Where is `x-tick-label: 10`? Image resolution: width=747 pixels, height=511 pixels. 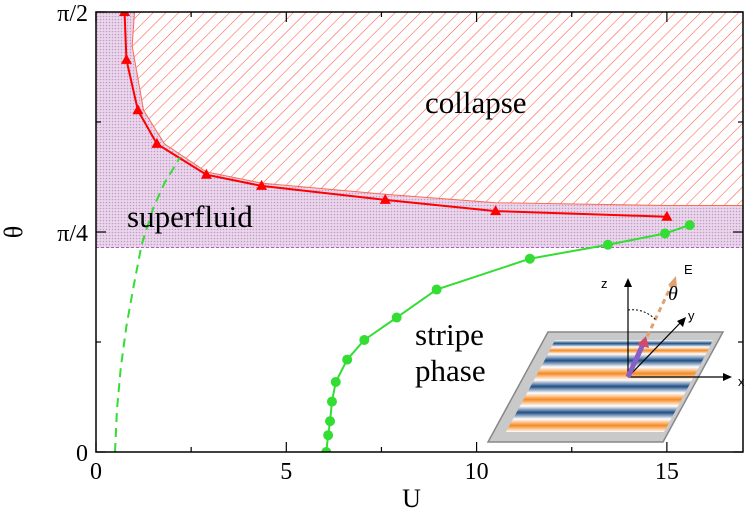 x-tick-label: 10 is located at coordinates (477, 472).